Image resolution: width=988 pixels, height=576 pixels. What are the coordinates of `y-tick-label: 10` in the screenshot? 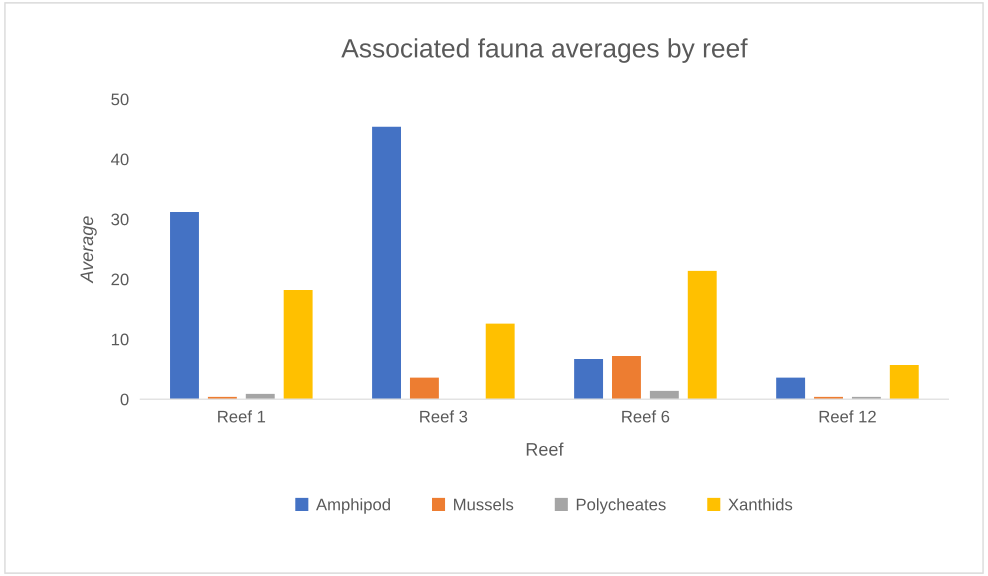 It's located at (120, 340).